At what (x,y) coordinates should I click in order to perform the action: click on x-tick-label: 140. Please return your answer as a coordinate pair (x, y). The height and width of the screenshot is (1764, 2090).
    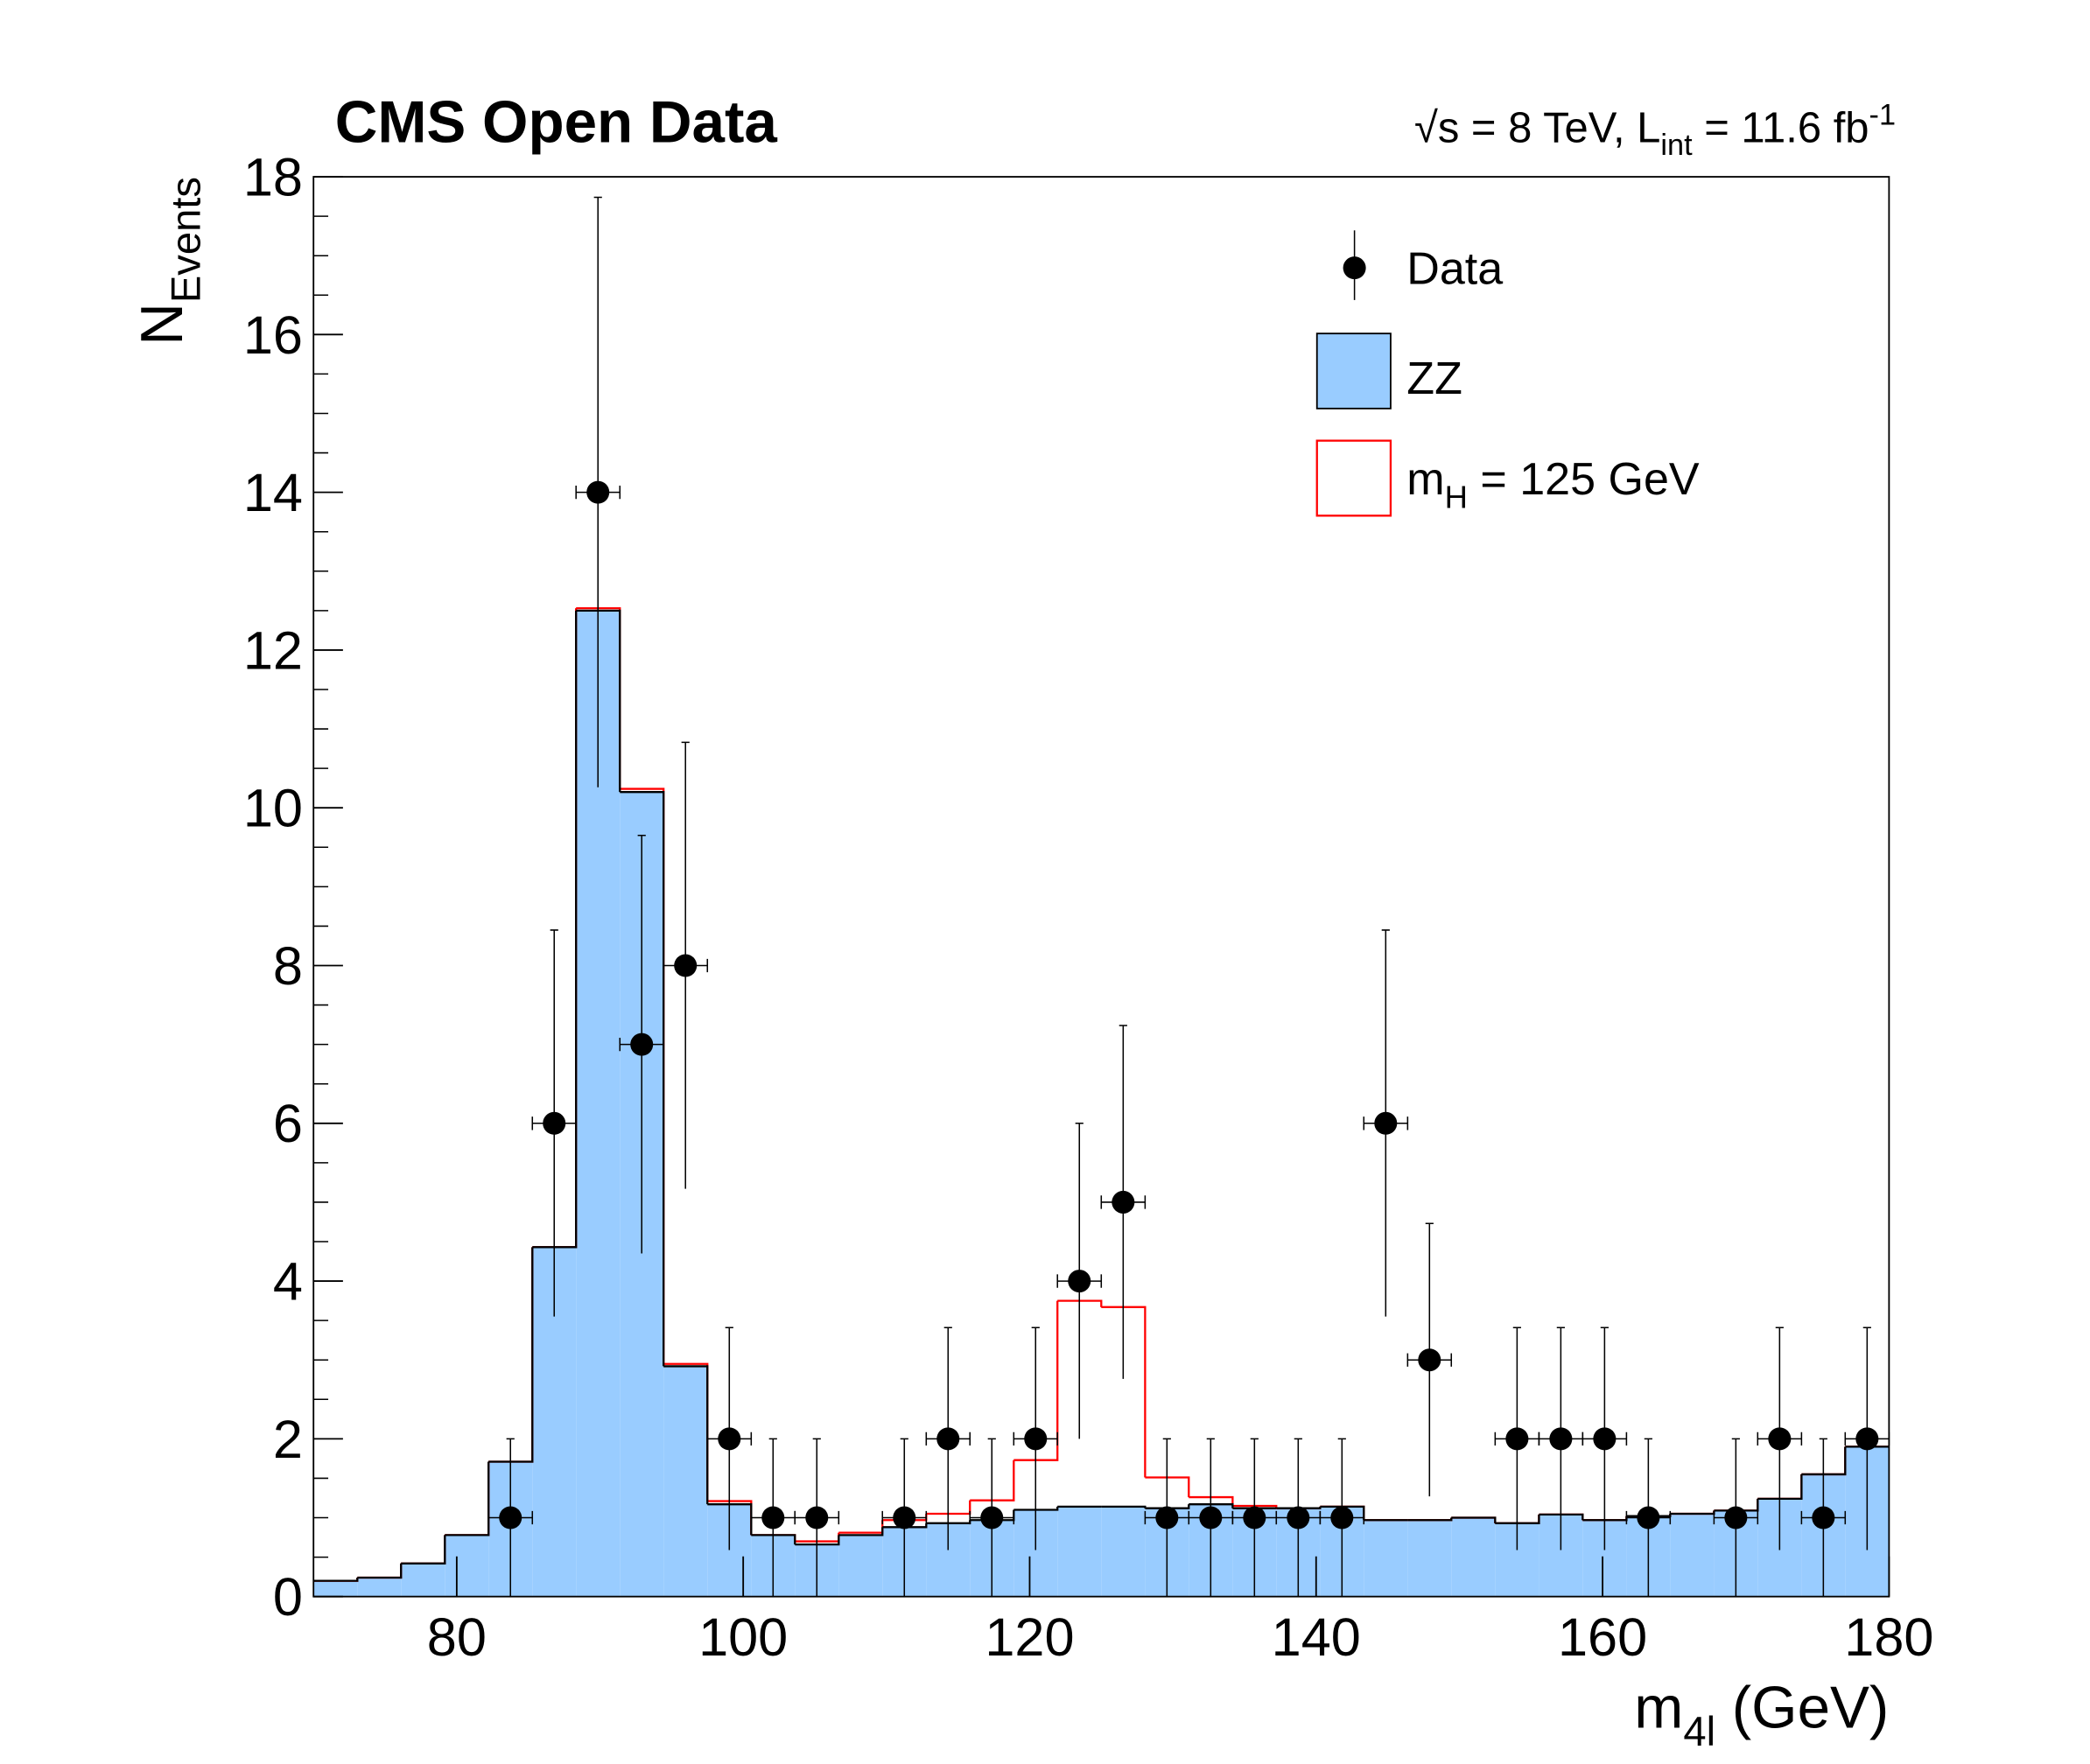
    Looking at the image, I should click on (1316, 1637).